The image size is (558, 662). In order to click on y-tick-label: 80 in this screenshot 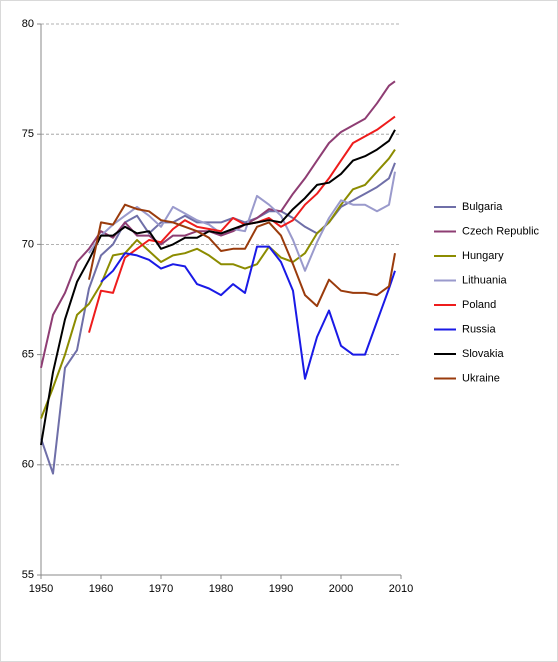, I will do `click(28, 24)`.